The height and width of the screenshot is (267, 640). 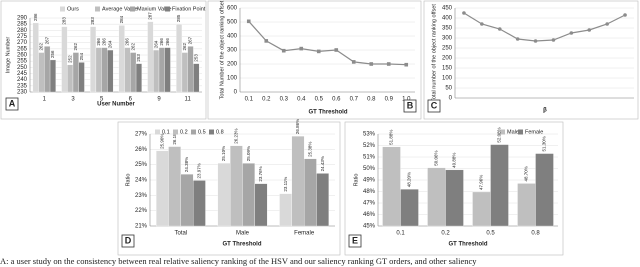 I want to click on x-tick-label: 9, so click(x=159, y=100).